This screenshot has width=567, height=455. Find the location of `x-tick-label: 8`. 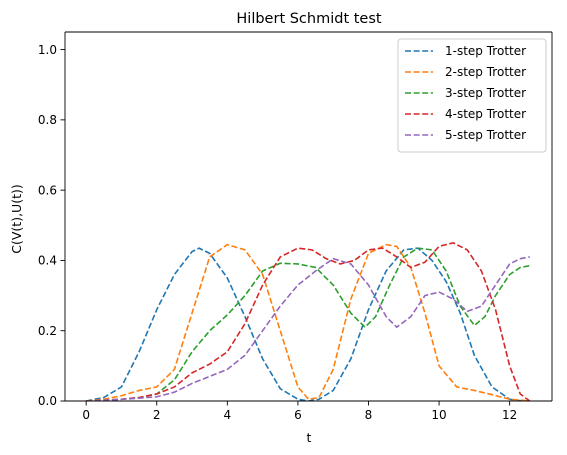

x-tick-label: 8 is located at coordinates (369, 415).